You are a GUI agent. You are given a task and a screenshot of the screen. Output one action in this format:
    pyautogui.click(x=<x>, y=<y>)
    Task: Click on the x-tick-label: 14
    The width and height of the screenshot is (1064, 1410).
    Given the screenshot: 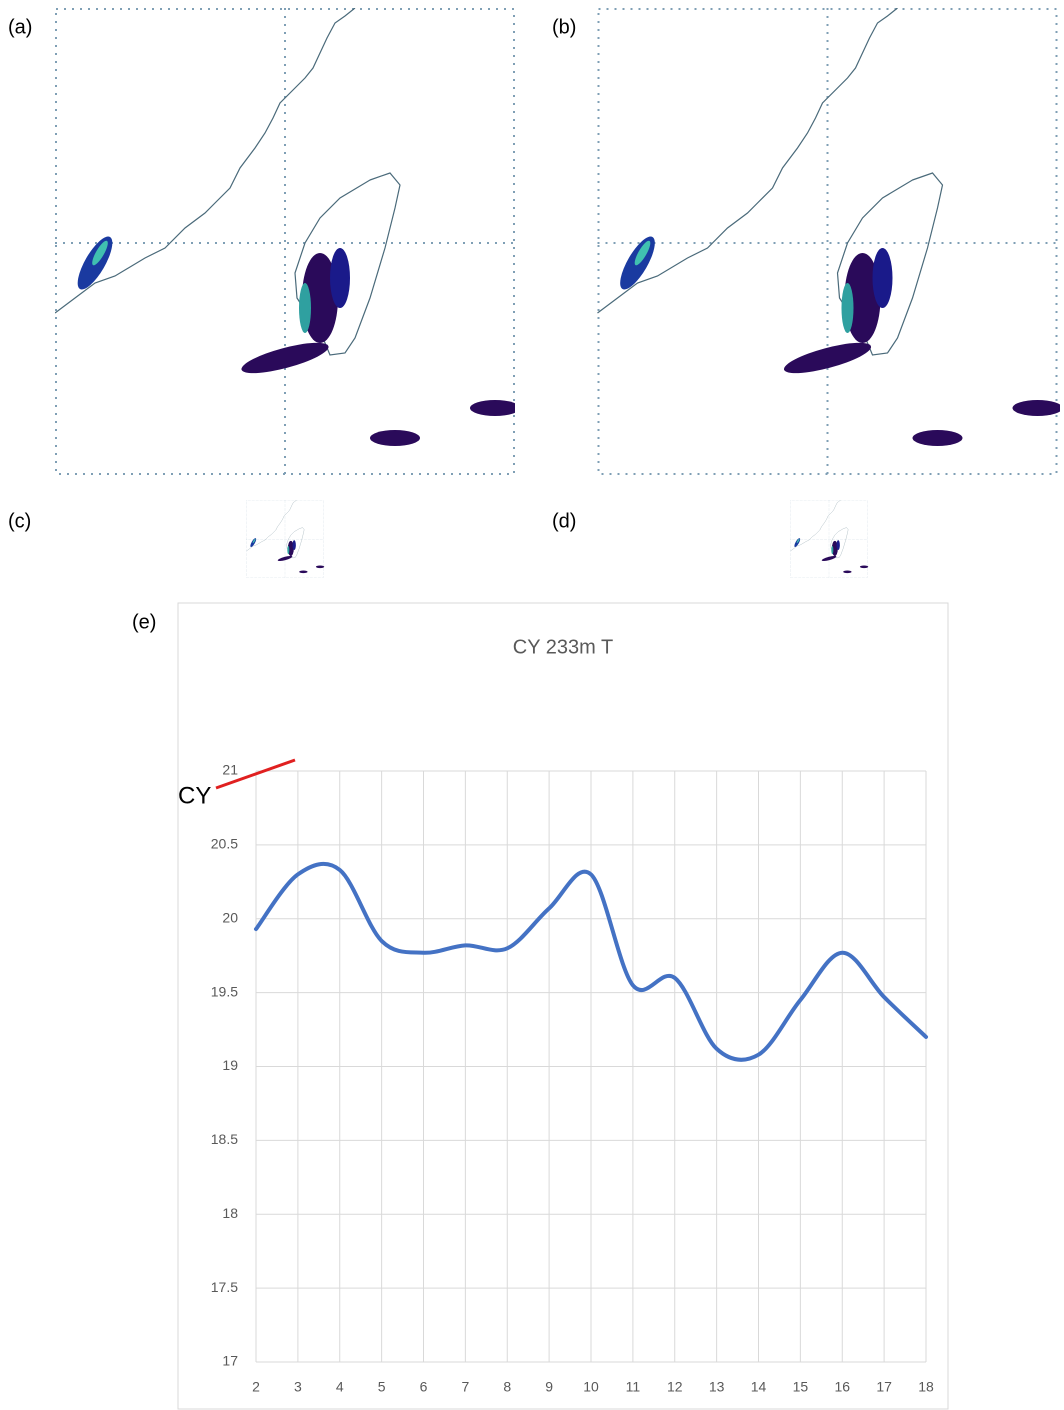 What is the action you would take?
    pyautogui.click(x=759, y=1387)
    